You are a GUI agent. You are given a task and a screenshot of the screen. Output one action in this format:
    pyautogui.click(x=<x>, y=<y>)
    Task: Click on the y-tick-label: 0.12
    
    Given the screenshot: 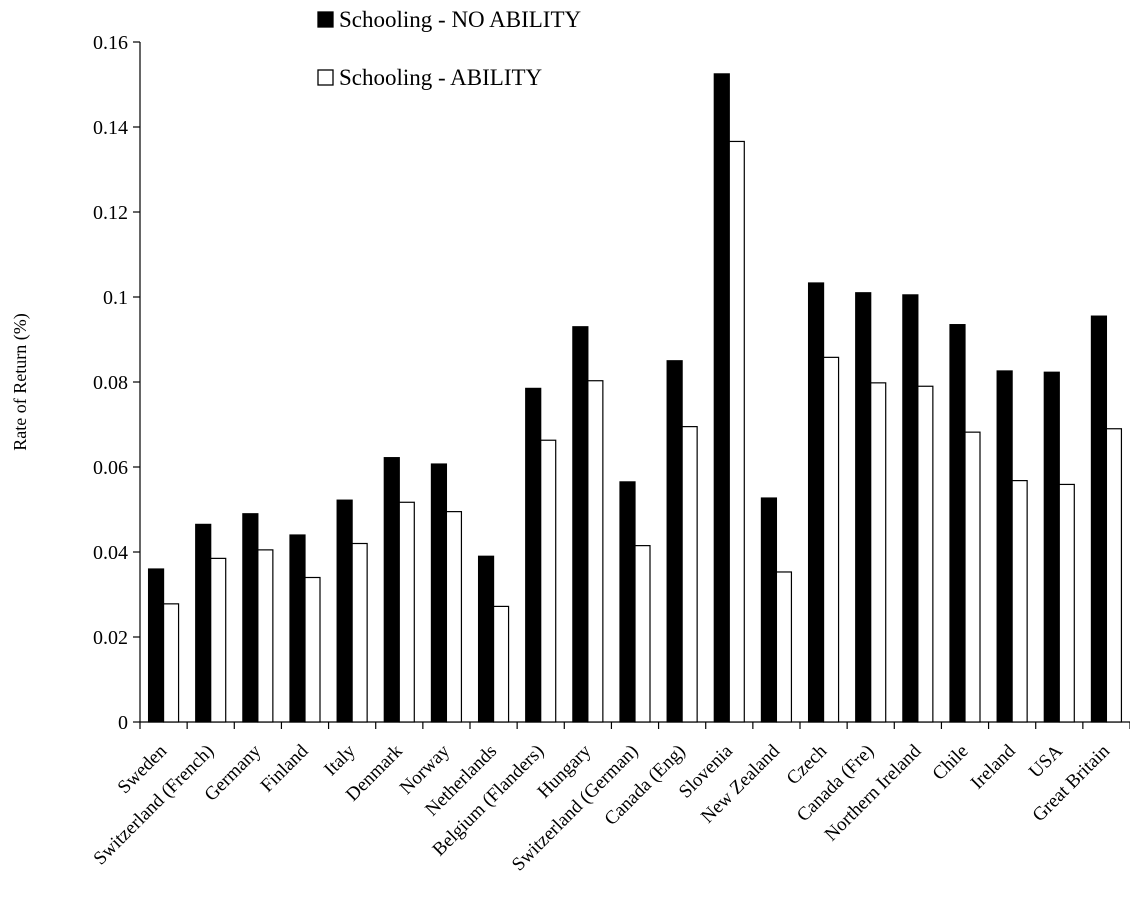 What is the action you would take?
    pyautogui.click(x=110, y=213)
    